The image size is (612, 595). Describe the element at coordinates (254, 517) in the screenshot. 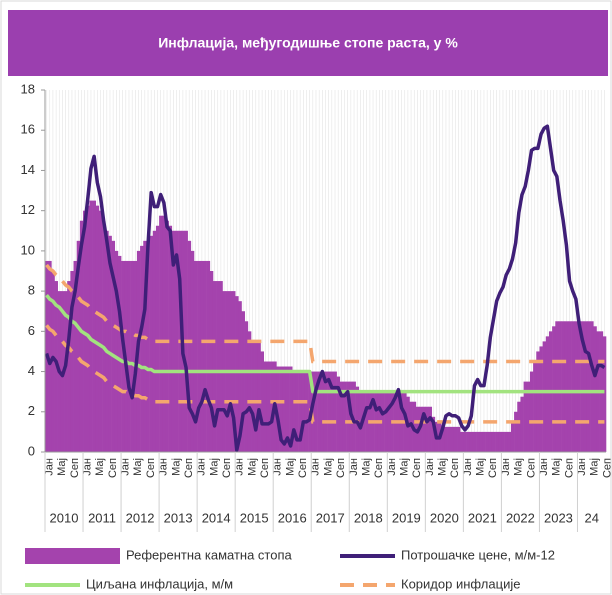

I see `year-label: 2015` at that location.